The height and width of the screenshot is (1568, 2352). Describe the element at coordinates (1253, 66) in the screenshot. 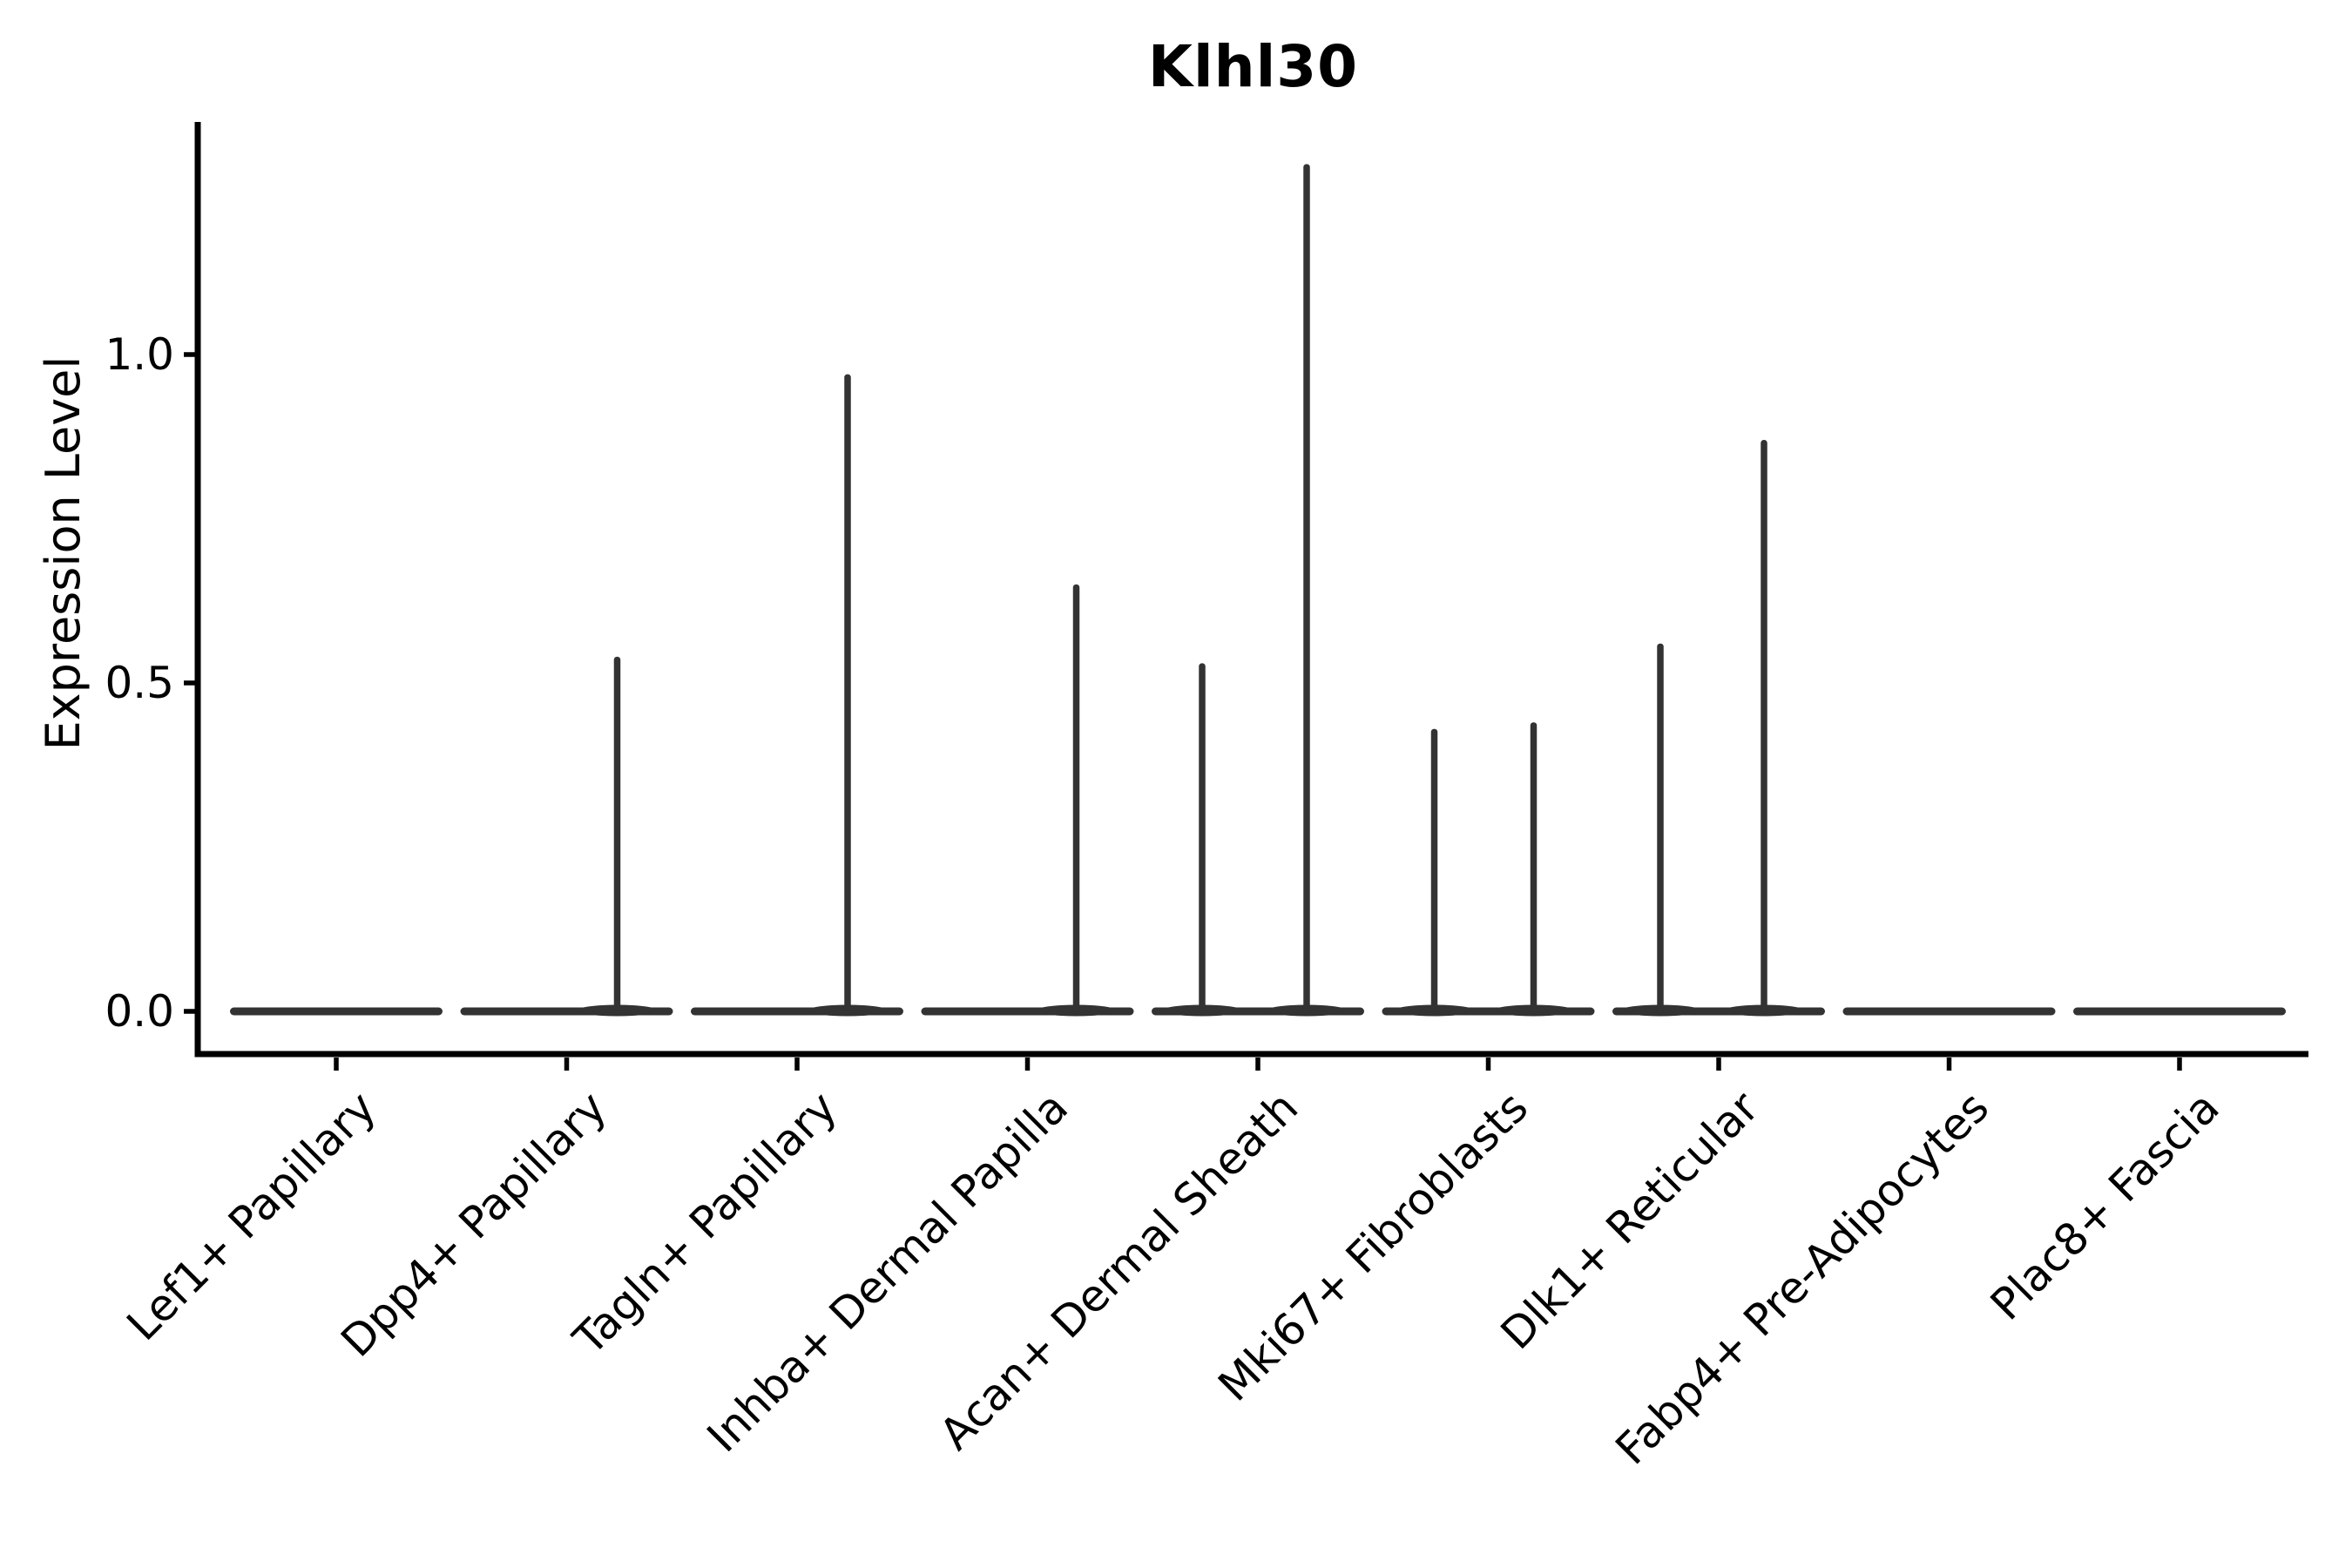

I see `chart-title: Klhl30` at that location.